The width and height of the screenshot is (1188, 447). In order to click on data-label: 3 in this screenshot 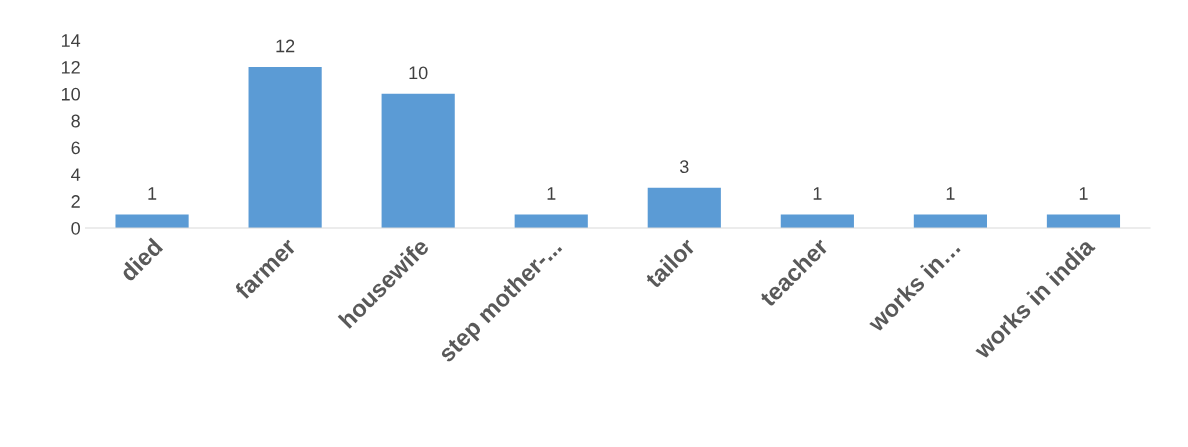, I will do `click(684, 167)`.